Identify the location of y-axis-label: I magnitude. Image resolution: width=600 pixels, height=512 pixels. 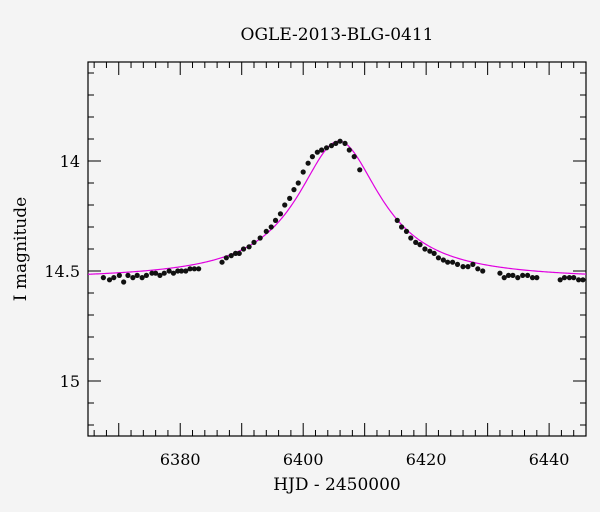
(21, 249).